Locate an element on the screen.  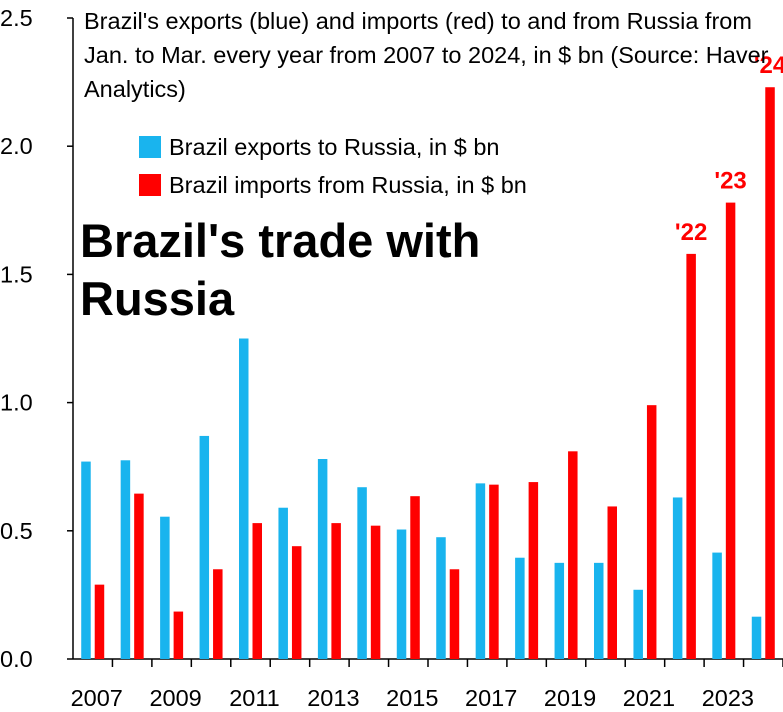
import-bar-2008 is located at coordinates (139, 576).